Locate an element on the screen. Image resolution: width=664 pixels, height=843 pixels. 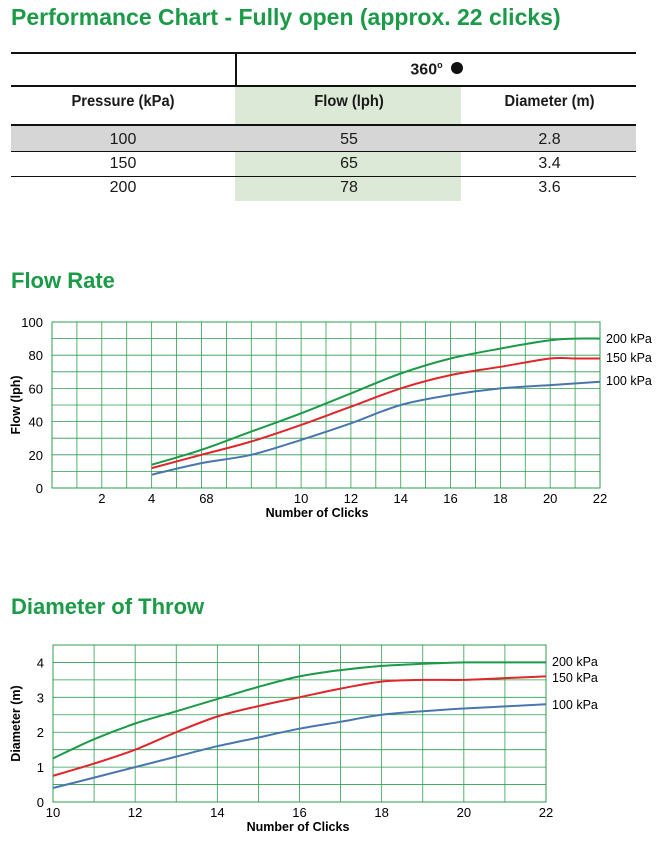
angle-header: 360o is located at coordinates (436, 69).